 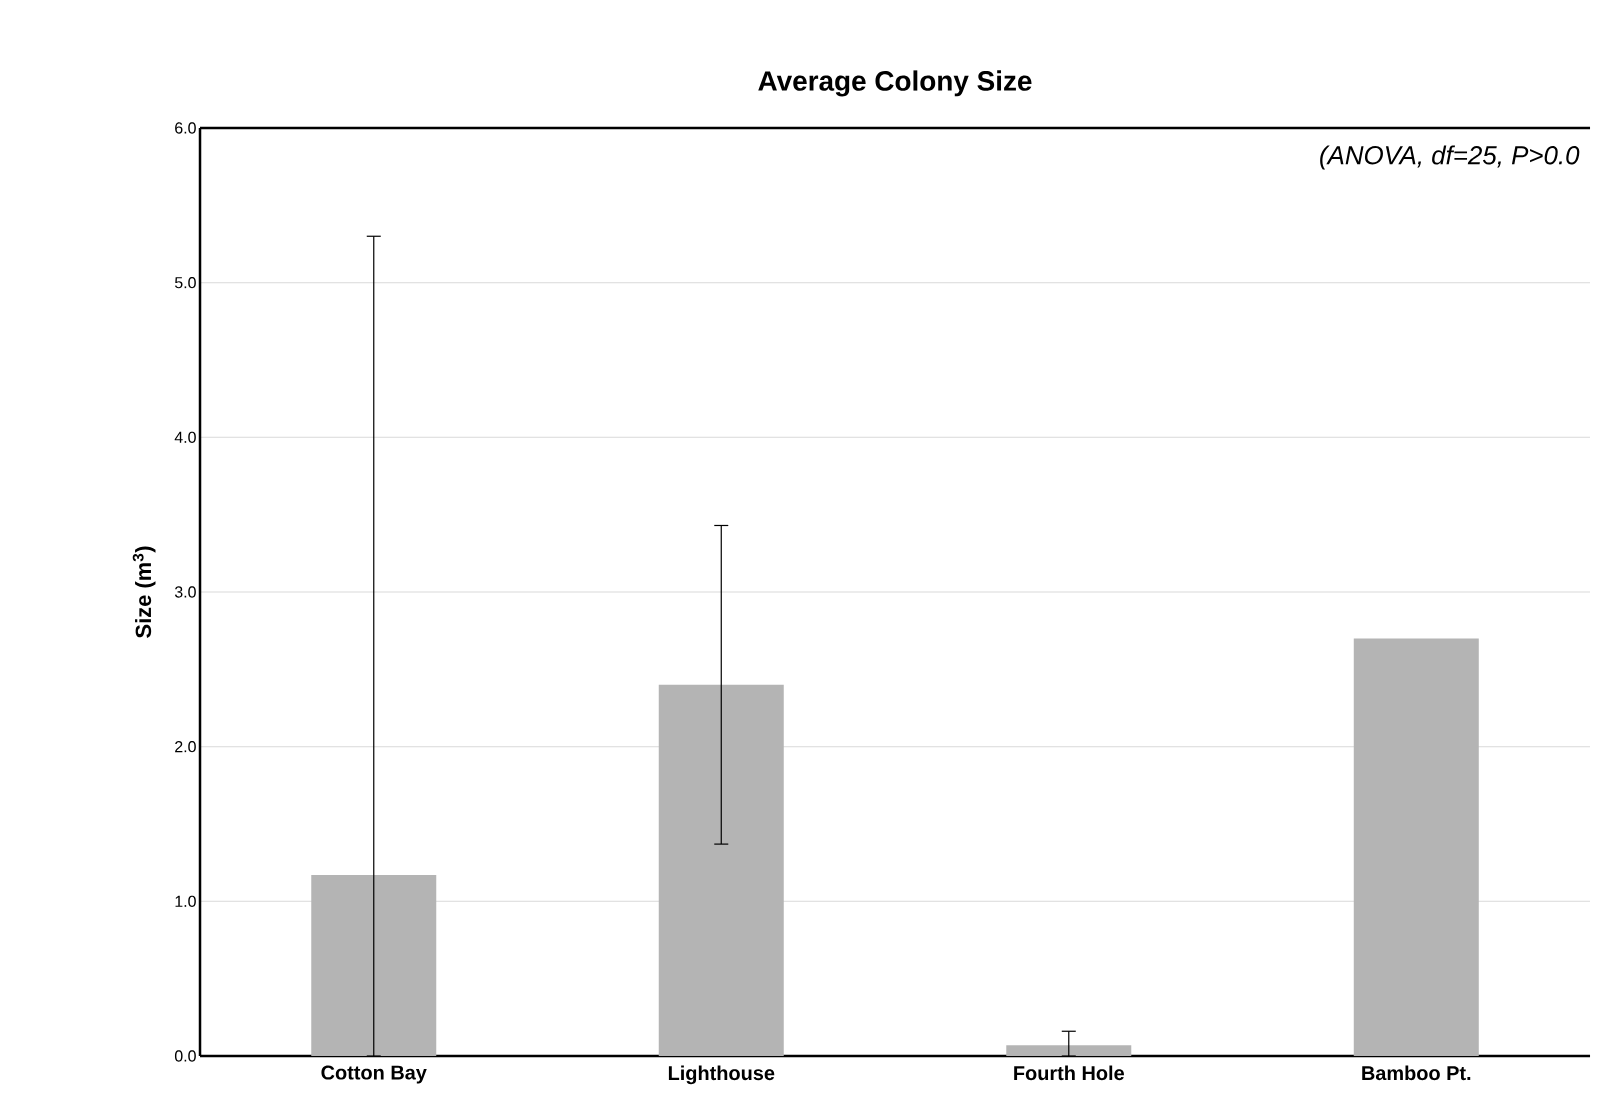 I want to click on y-axis-title: Size (m$^{3}$), so click(x=144, y=592).